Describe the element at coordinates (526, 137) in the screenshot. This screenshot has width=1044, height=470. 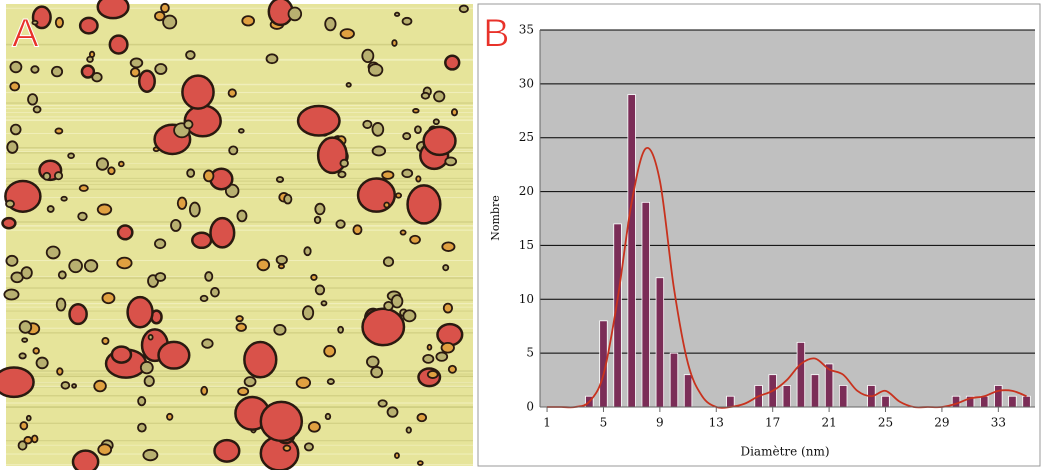
I see `y-tick-label: 25` at that location.